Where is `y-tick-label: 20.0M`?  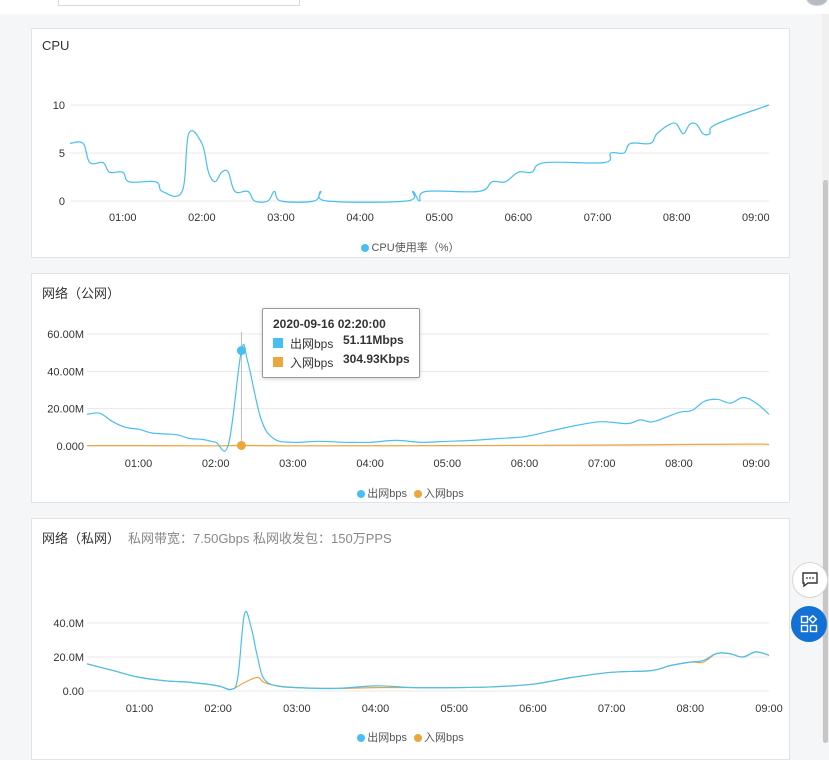 y-tick-label: 20.0M is located at coordinates (68, 658).